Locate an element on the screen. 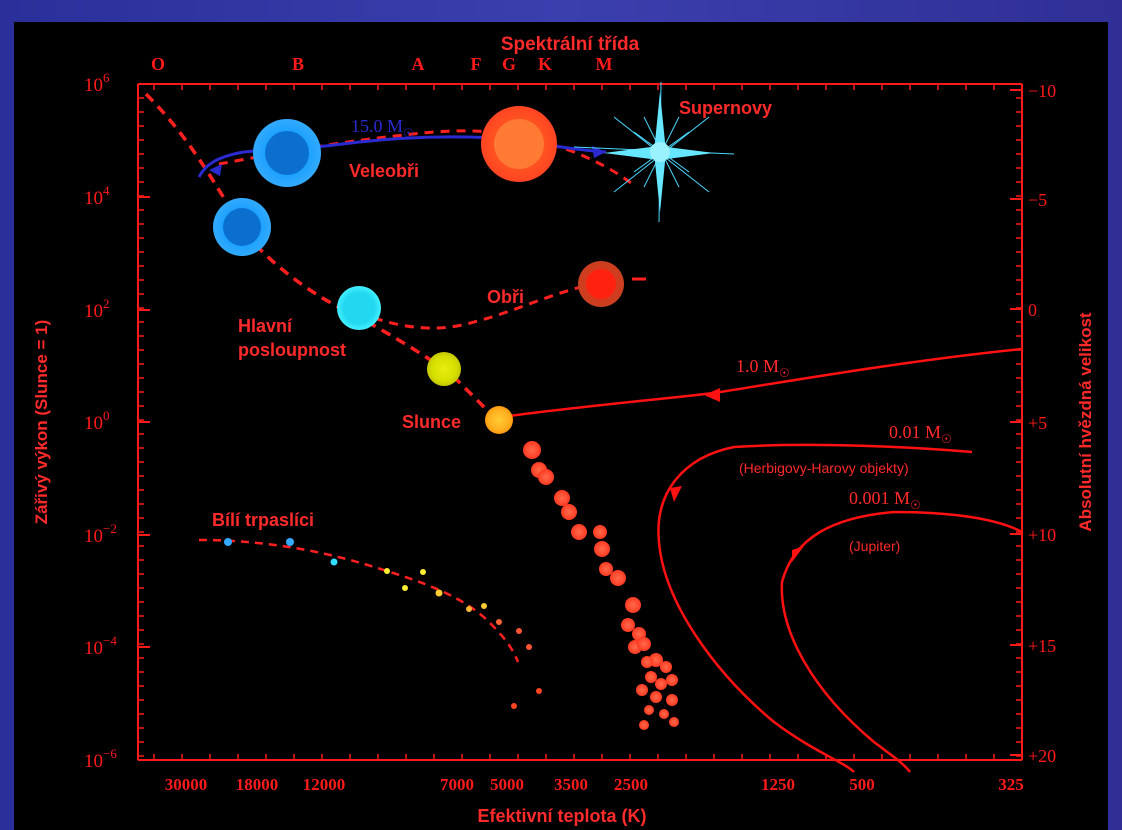 The height and width of the screenshot is (830, 1122). right-tick-label: +15 is located at coordinates (1042, 646).